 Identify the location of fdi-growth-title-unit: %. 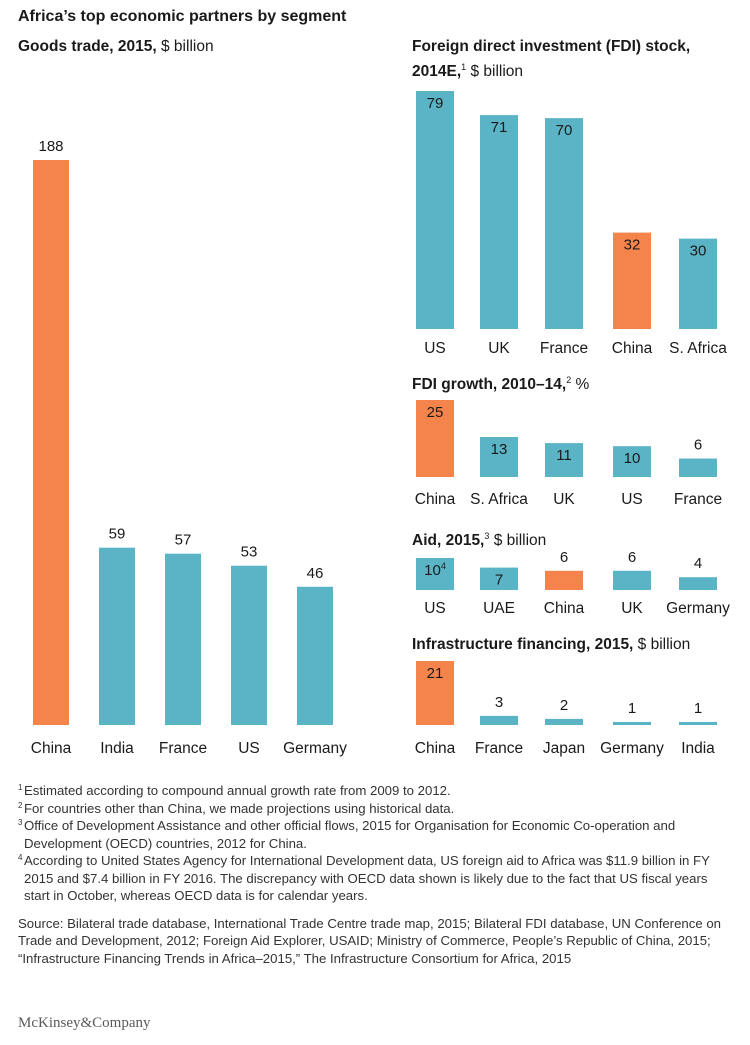
(580, 385).